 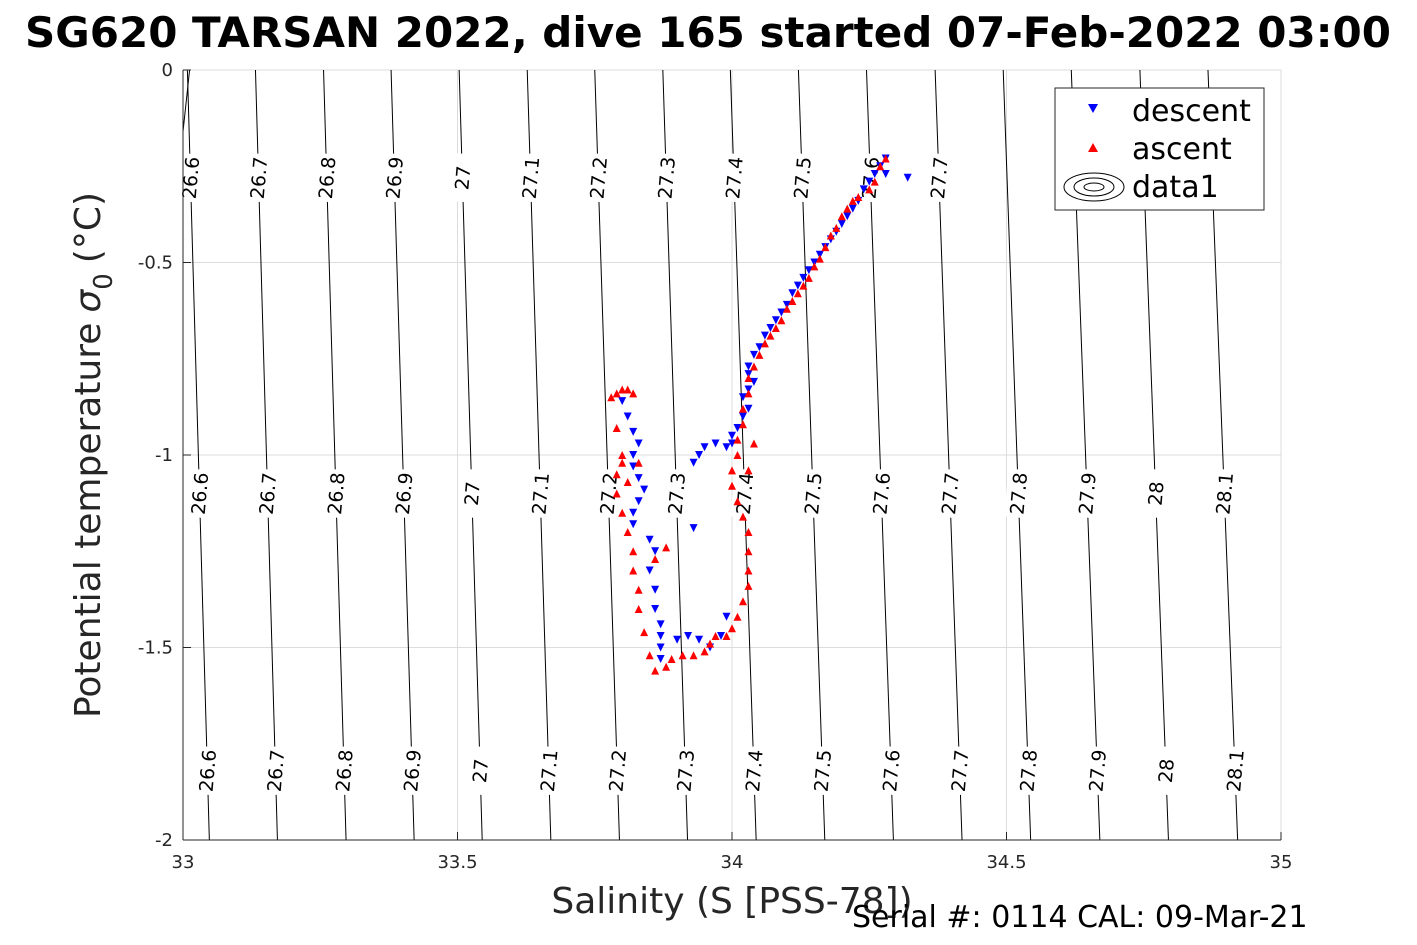 What do you see at coordinates (186, 100) in the screenshot?
I see `isopycnal-edge` at bounding box center [186, 100].